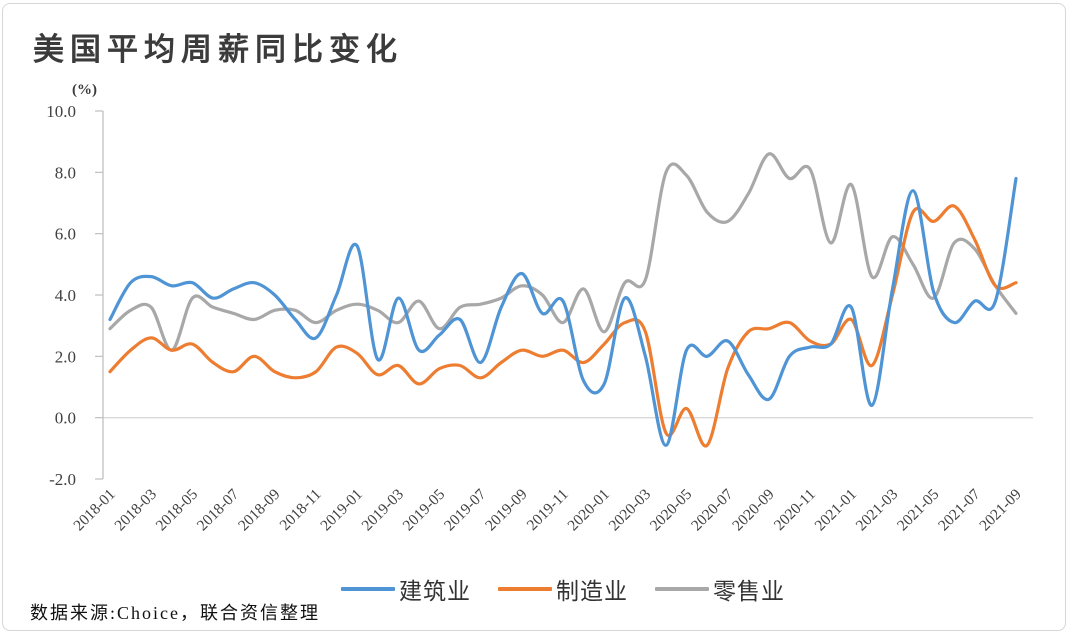 This screenshot has width=1080, height=638. Describe the element at coordinates (424, 510) in the screenshot. I see `x-tick-label: 2019-05` at that location.